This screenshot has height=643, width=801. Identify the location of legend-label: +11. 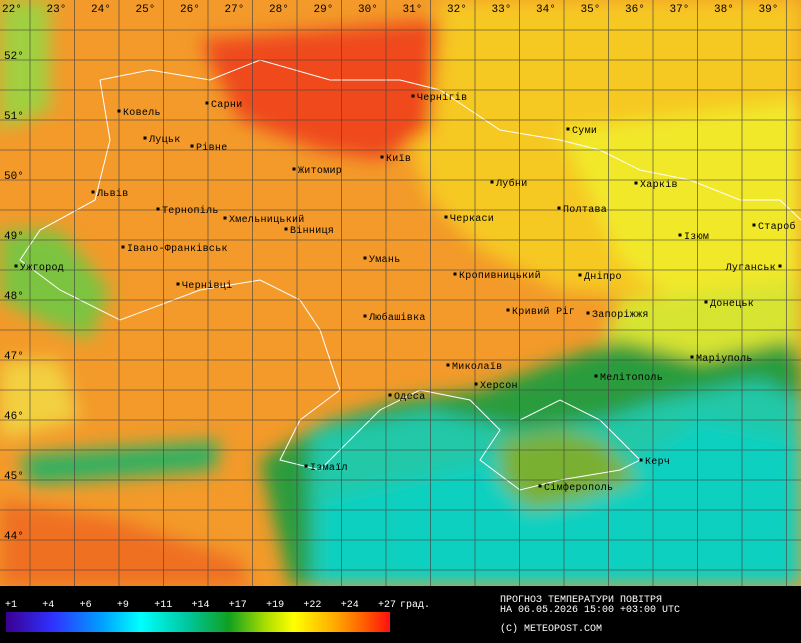
(163, 605).